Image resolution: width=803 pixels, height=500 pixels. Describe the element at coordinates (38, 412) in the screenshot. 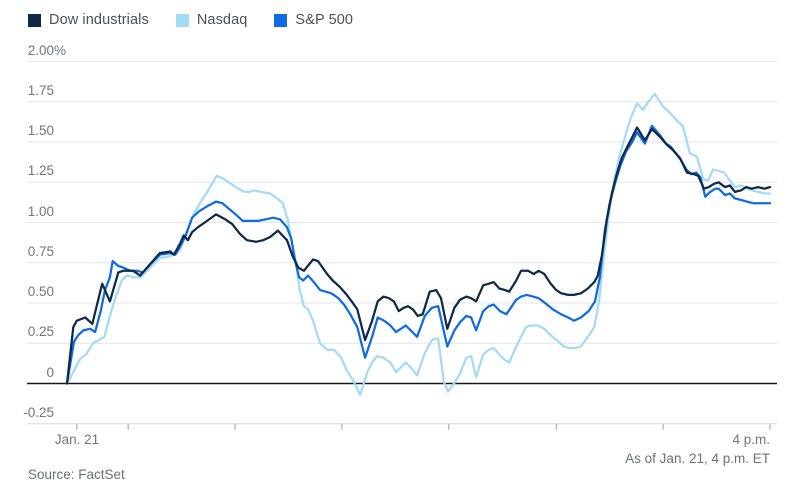

I see `y-axis-tick-label: -0.25` at that location.